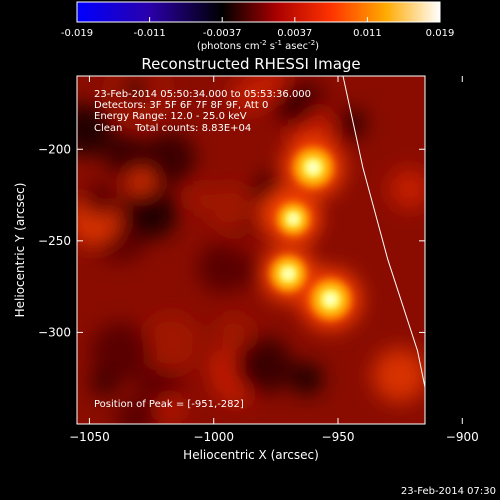 Image resolution: width=500 pixels, height=500 pixels. What do you see at coordinates (250, 64) in the screenshot?
I see `plot-title: Reconstructed RHESSI Image` at bounding box center [250, 64].